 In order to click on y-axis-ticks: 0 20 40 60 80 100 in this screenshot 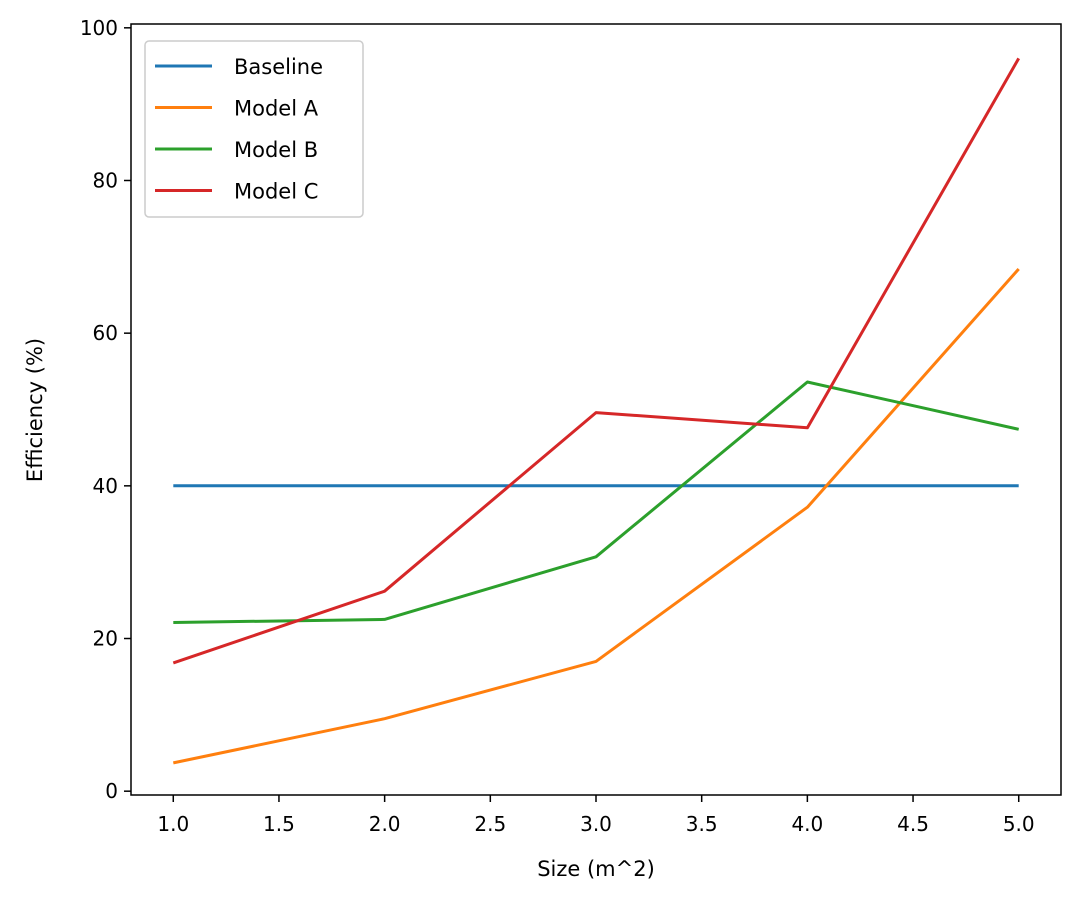, I will do `click(105, 409)`.